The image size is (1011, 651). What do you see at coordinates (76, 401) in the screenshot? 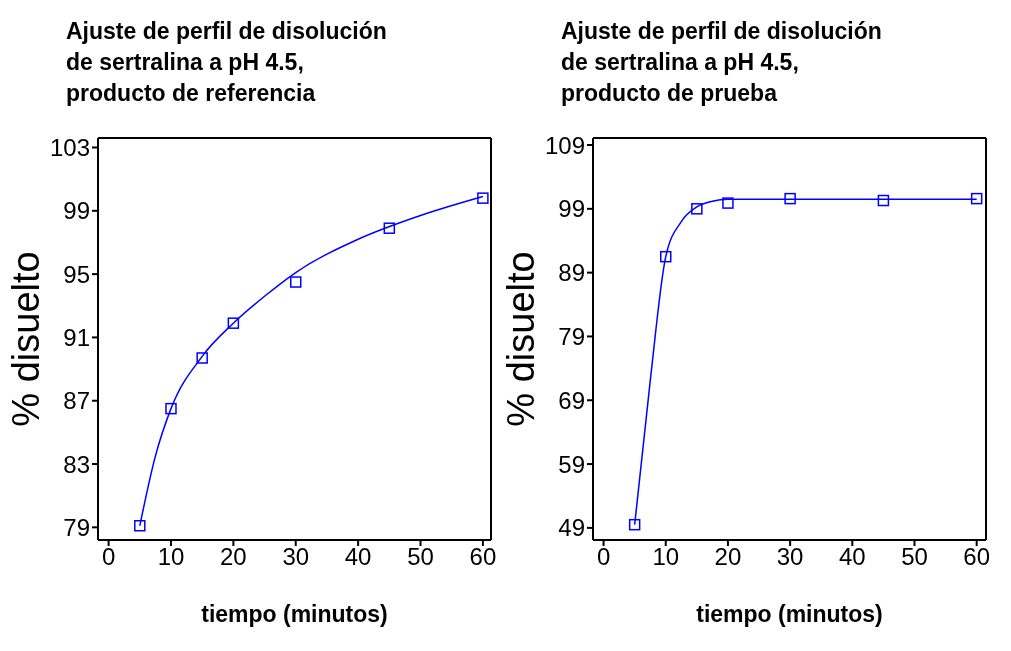
I see `y-tick-label: 87` at bounding box center [76, 401].